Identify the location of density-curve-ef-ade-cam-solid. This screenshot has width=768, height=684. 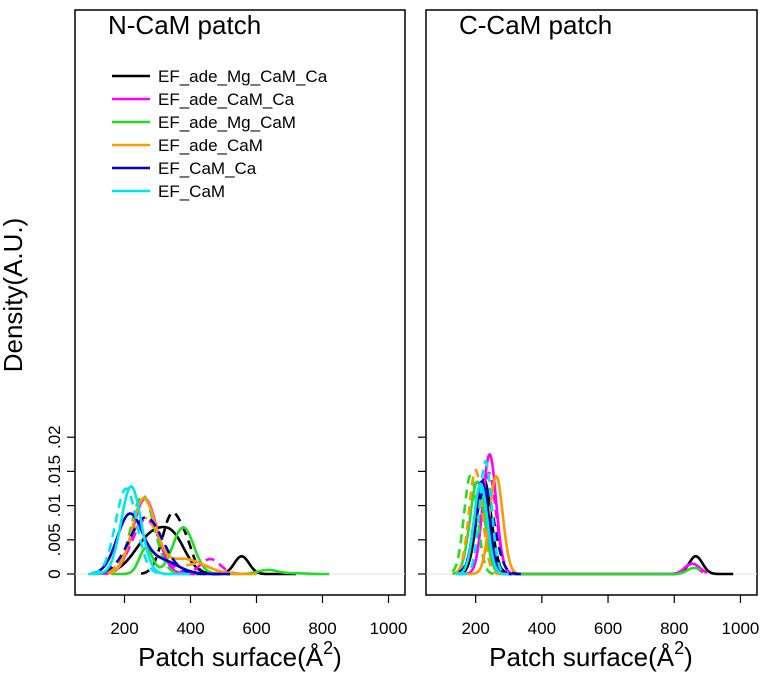
(490, 525).